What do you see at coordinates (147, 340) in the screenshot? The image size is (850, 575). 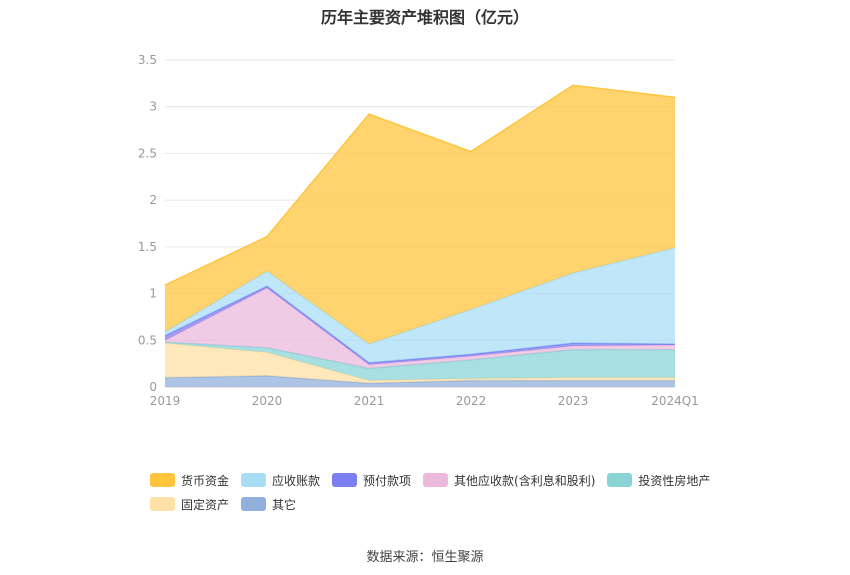 I see `y-tick-label: 0.5` at bounding box center [147, 340].